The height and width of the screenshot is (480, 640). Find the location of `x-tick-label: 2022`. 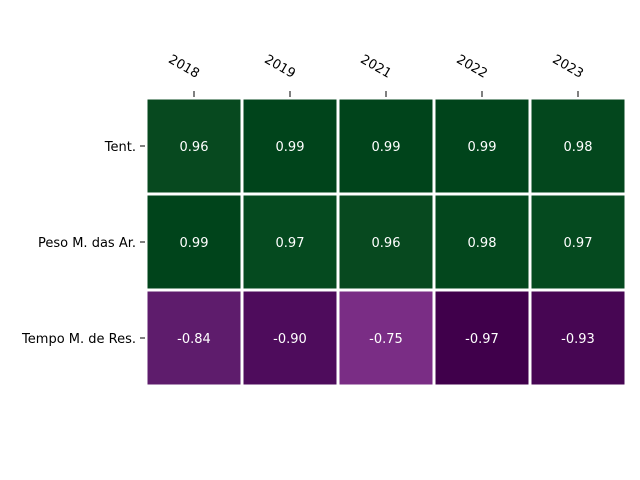

x-tick-label: 2022 is located at coordinates (472, 67).